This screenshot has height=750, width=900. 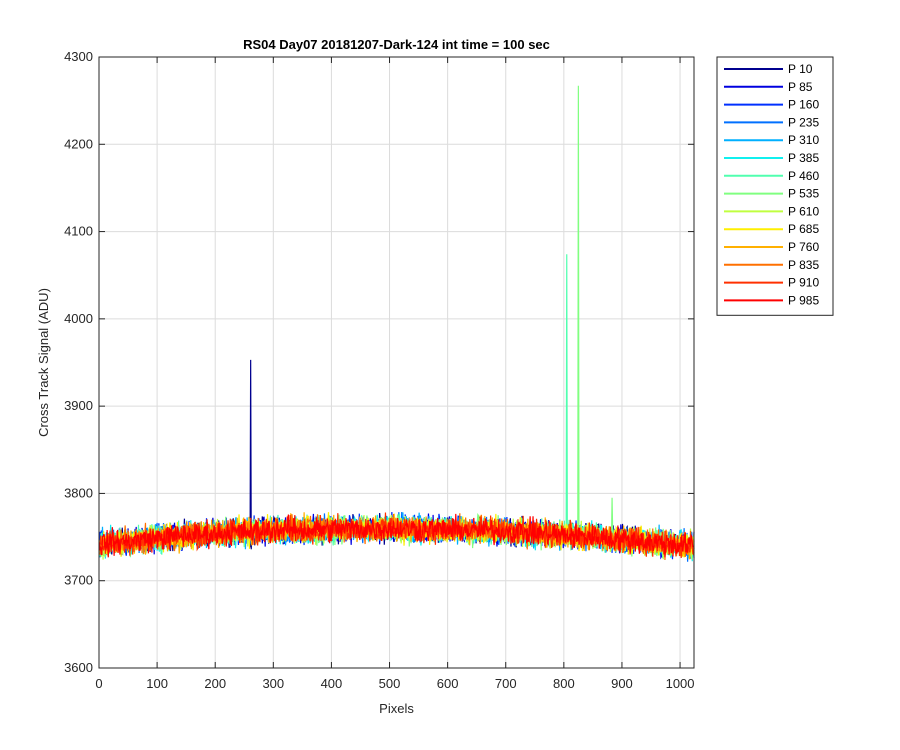 I want to click on legend-label: P 685, so click(x=803, y=229).